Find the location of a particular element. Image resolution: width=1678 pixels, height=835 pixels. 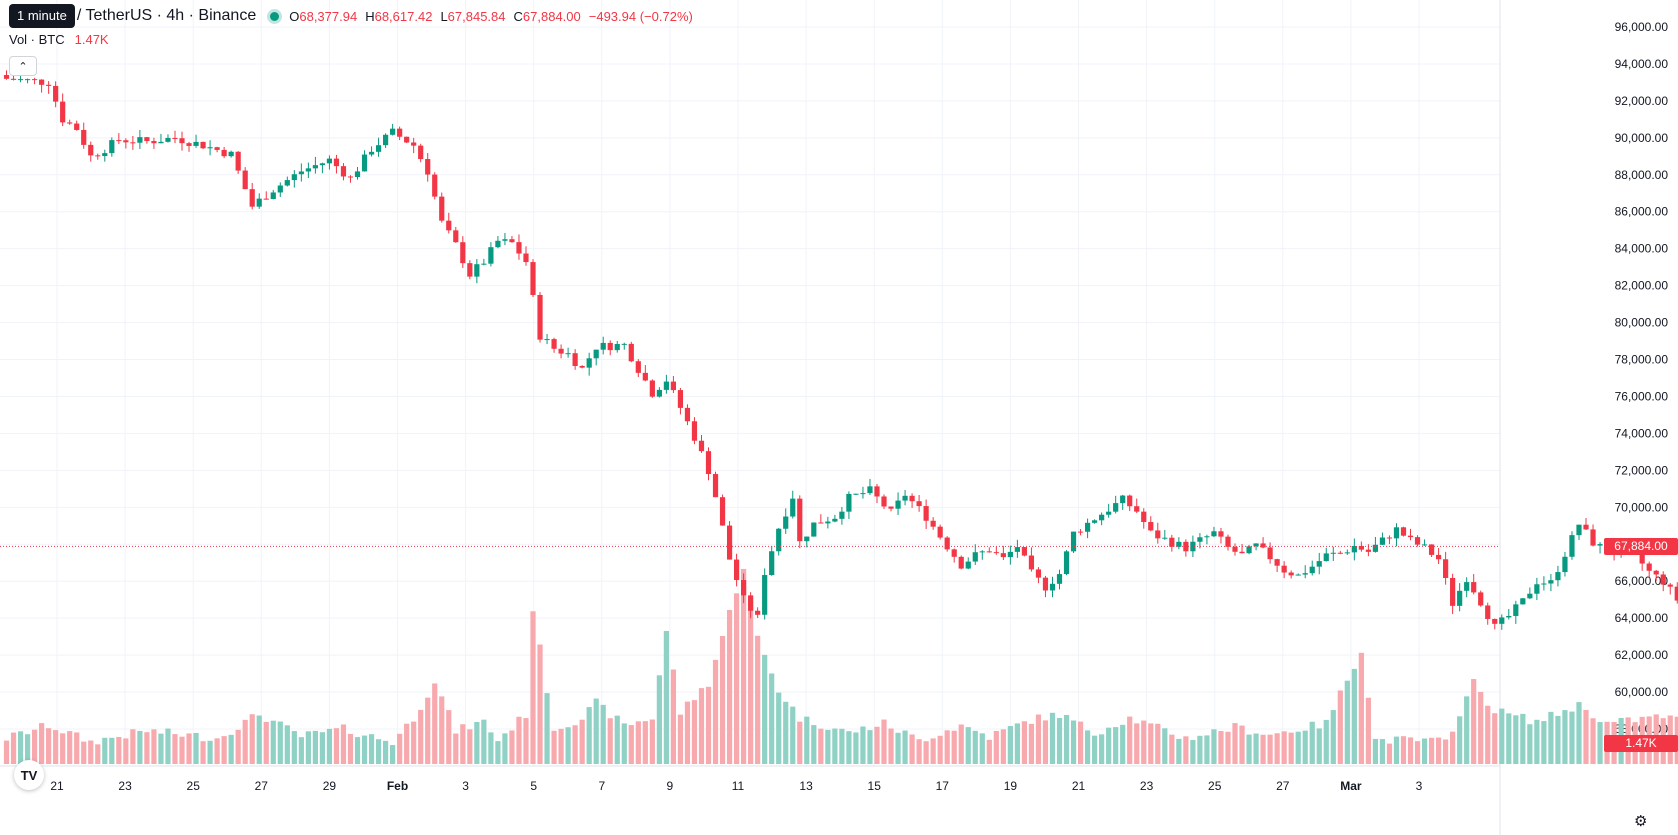

market-open-dot-icon is located at coordinates (275, 16).